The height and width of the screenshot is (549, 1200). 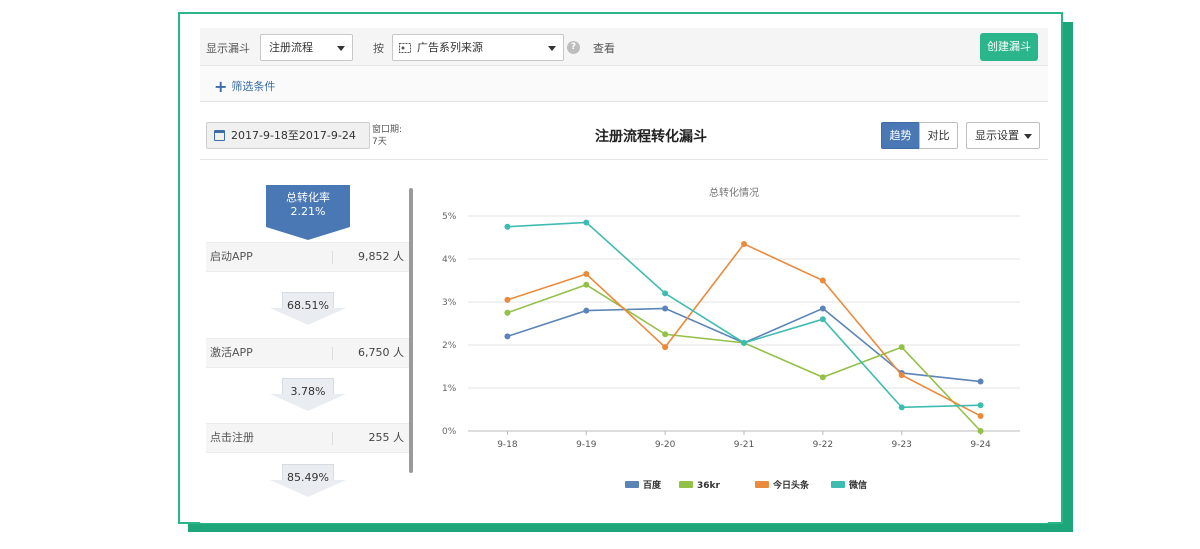 I want to click on date-range-picker: 2017-9-18至2017-9-24, so click(x=288, y=135).